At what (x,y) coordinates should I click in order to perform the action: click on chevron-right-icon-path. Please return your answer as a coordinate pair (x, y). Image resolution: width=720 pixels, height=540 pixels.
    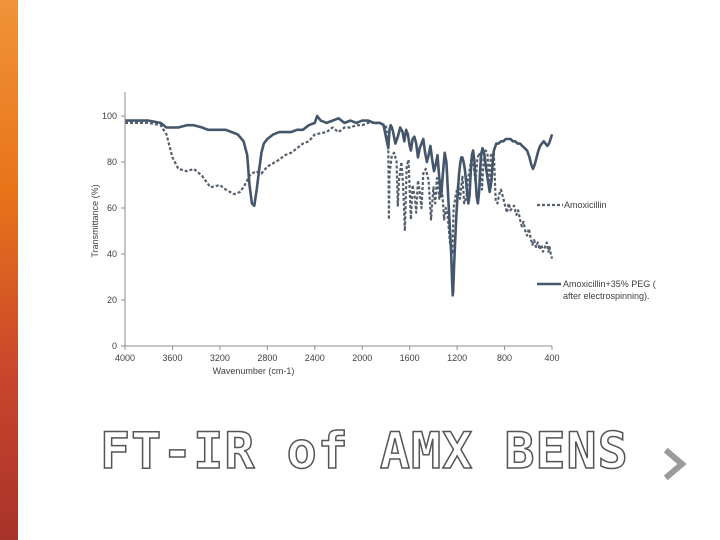
    Looking at the image, I should click on (675, 464).